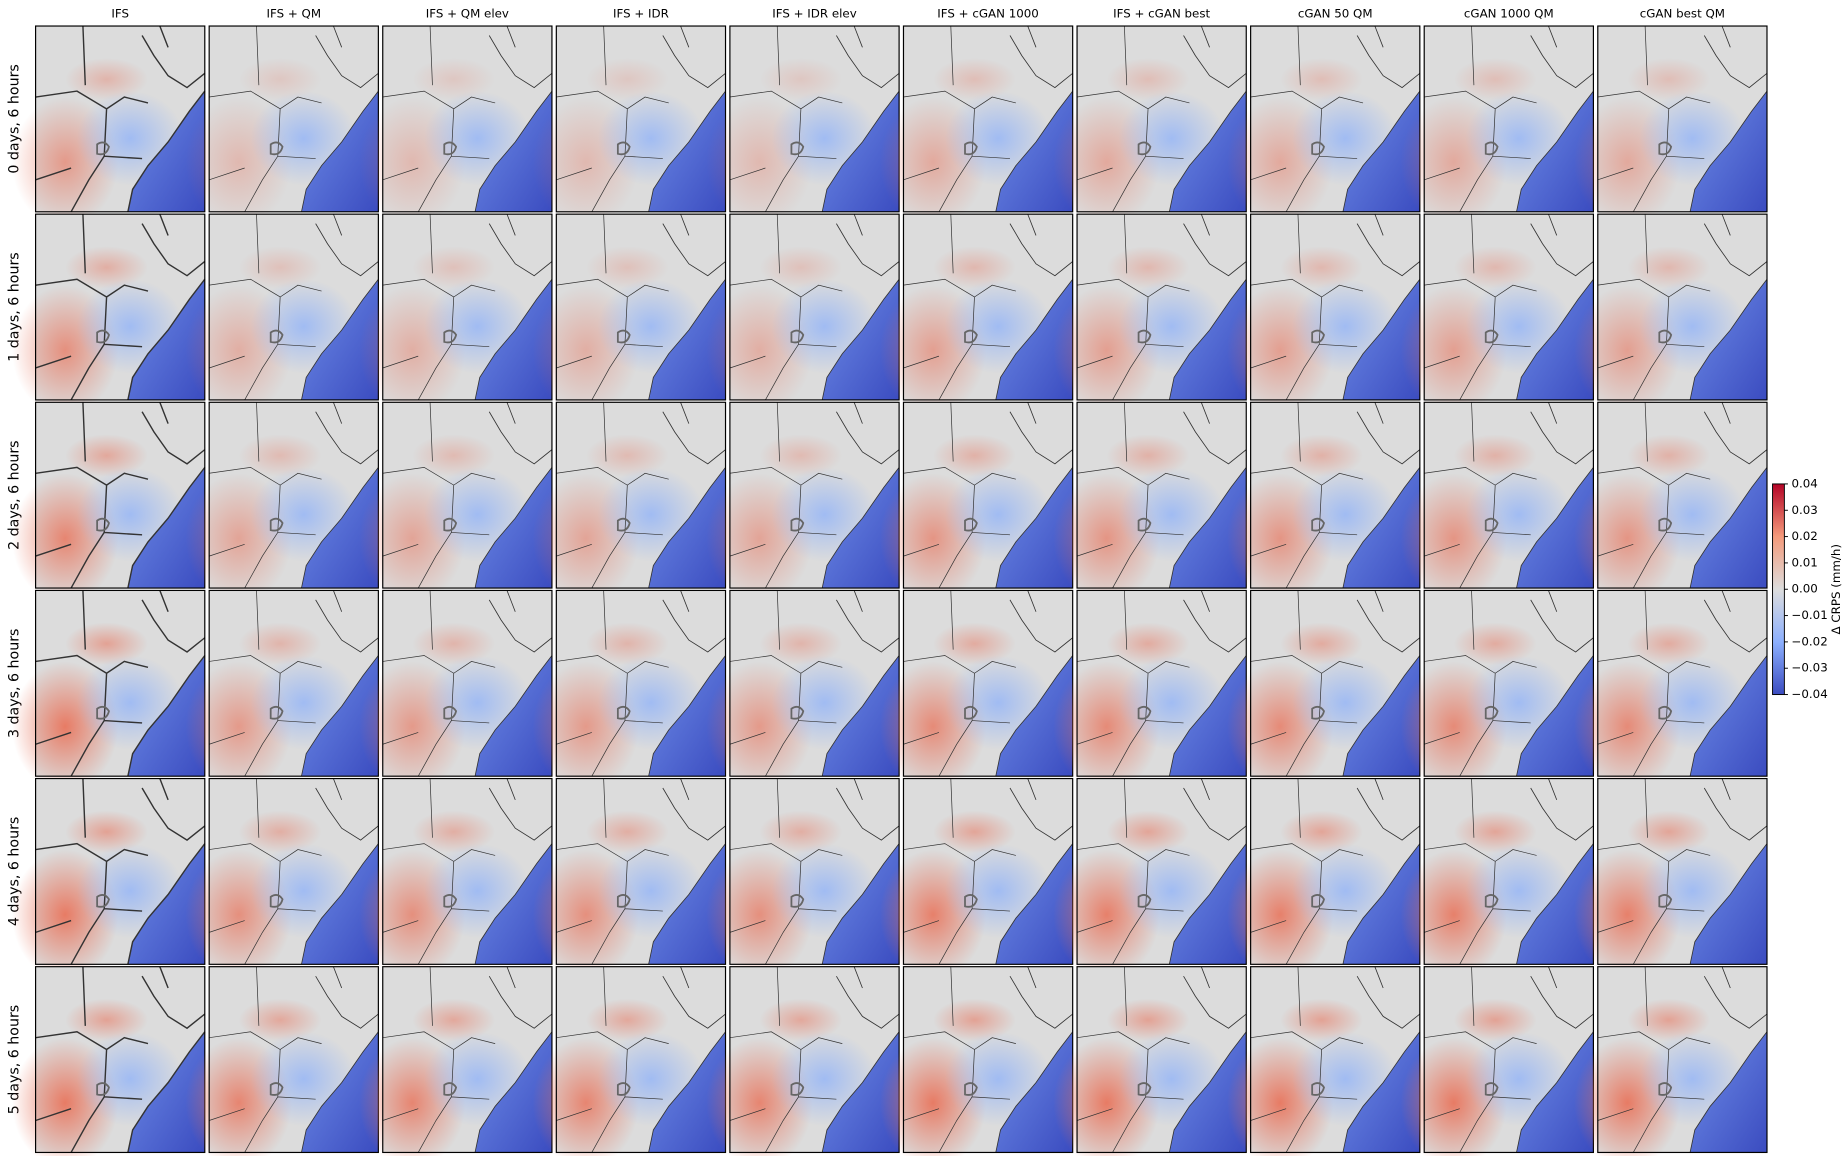 The height and width of the screenshot is (1156, 1846). Describe the element at coordinates (988, 14) in the screenshot. I see `column-title: IFS + cGAN 1000` at that location.